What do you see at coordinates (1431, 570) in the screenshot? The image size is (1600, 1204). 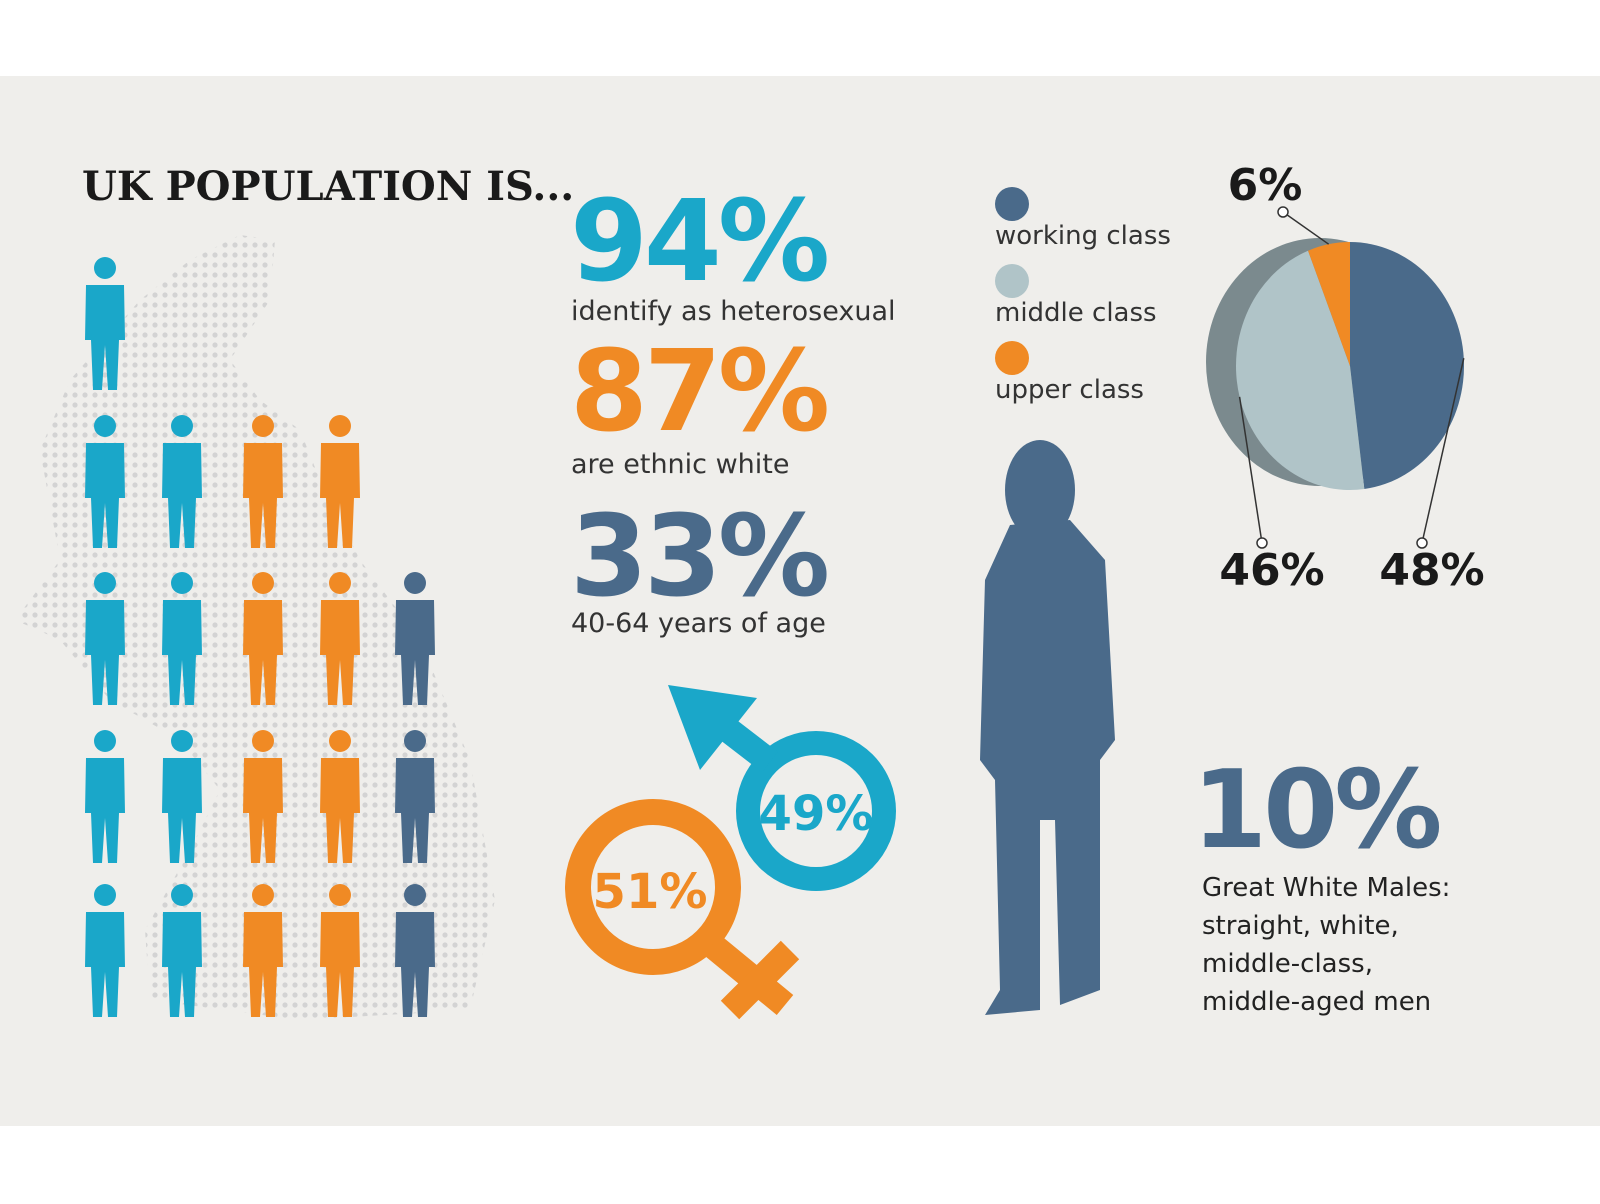 I see `pie-value-label: 48%` at bounding box center [1431, 570].